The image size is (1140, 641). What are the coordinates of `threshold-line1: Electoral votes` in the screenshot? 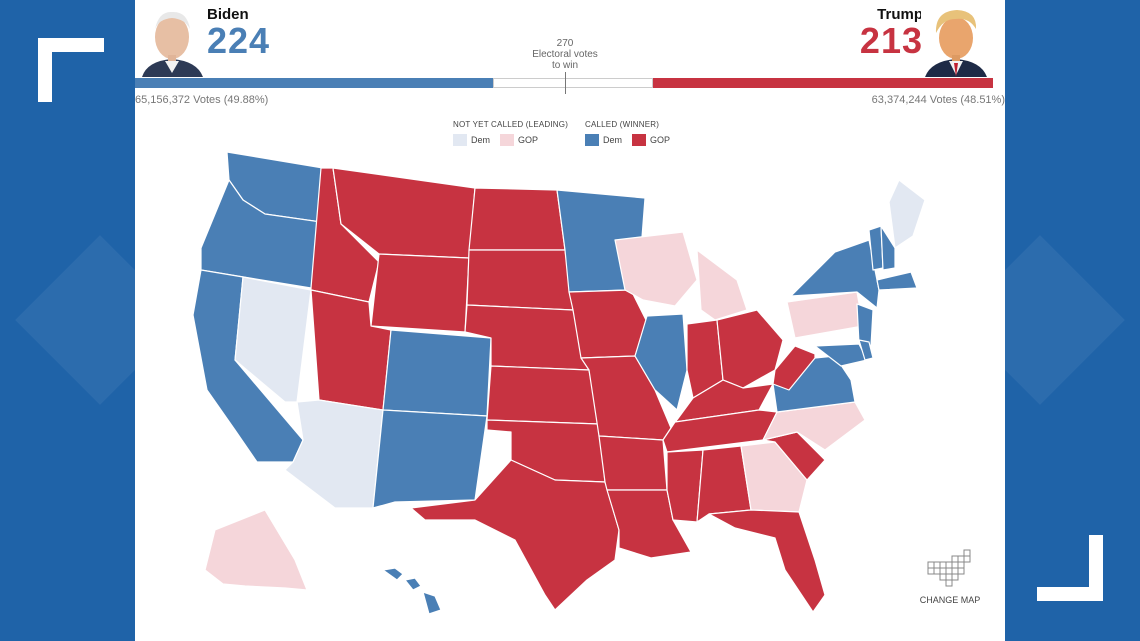 It's located at (565, 54).